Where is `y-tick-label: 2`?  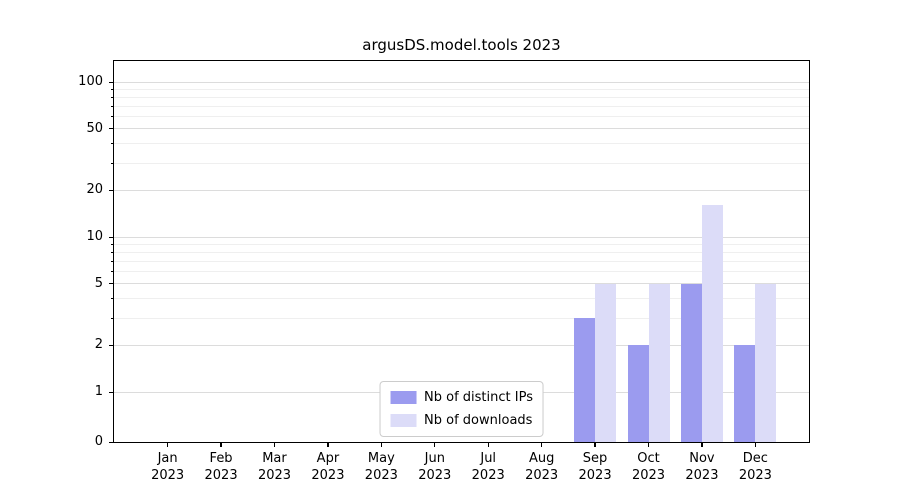 y-tick-label: 2 is located at coordinates (98, 345).